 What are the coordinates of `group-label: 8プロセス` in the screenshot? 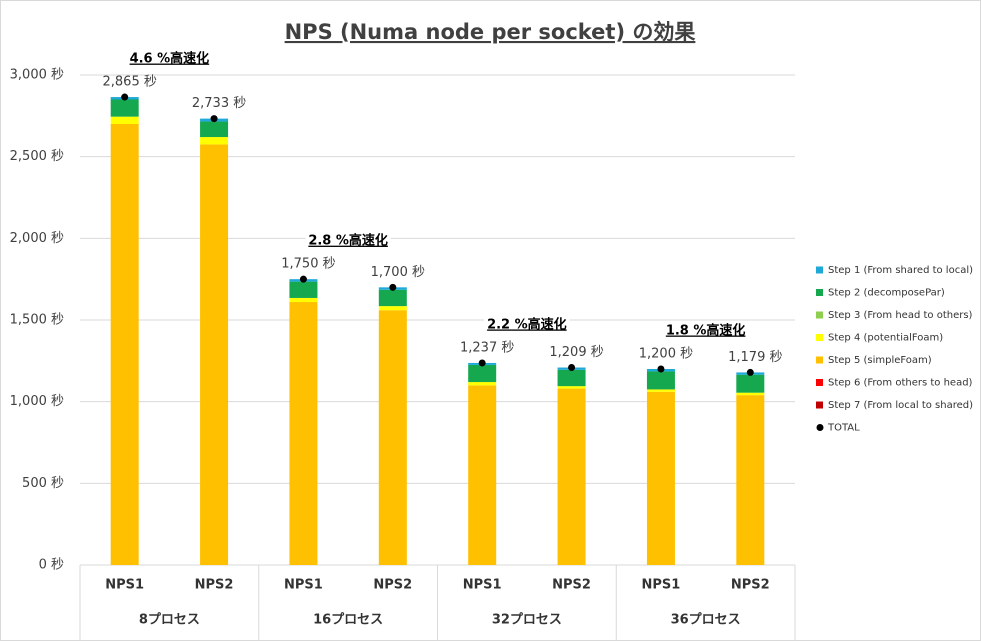 It's located at (169, 620).